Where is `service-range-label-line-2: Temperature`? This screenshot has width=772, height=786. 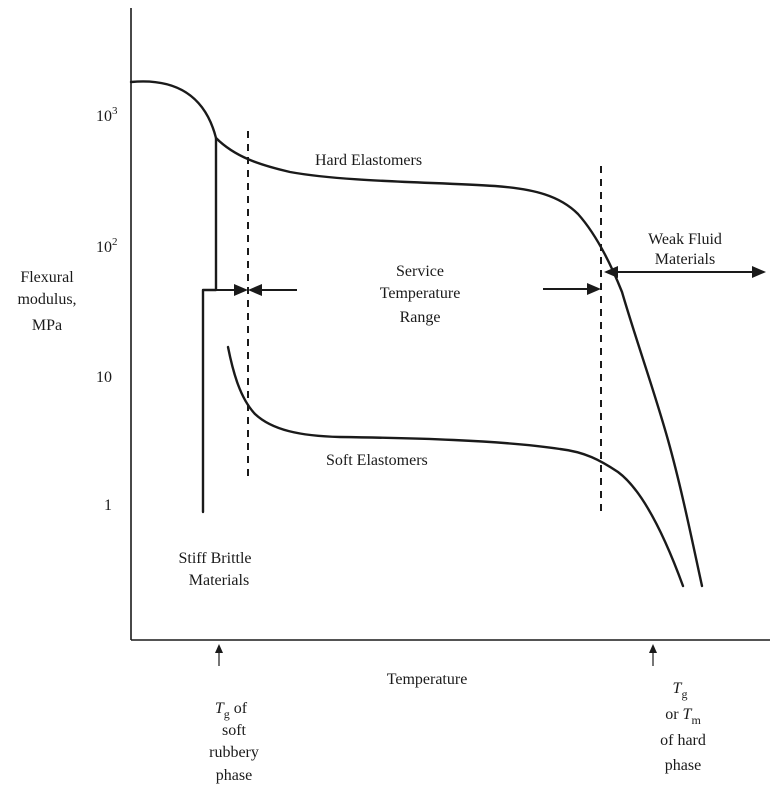
service-range-label-line-2: Temperature is located at coordinates (420, 293).